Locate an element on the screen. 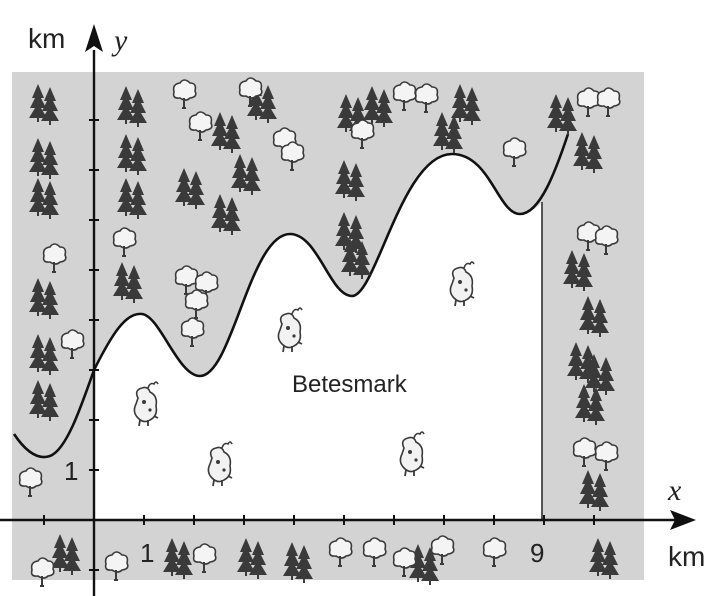 The width and height of the screenshot is (724, 596). region-label: Betesmark is located at coordinates (350, 384).